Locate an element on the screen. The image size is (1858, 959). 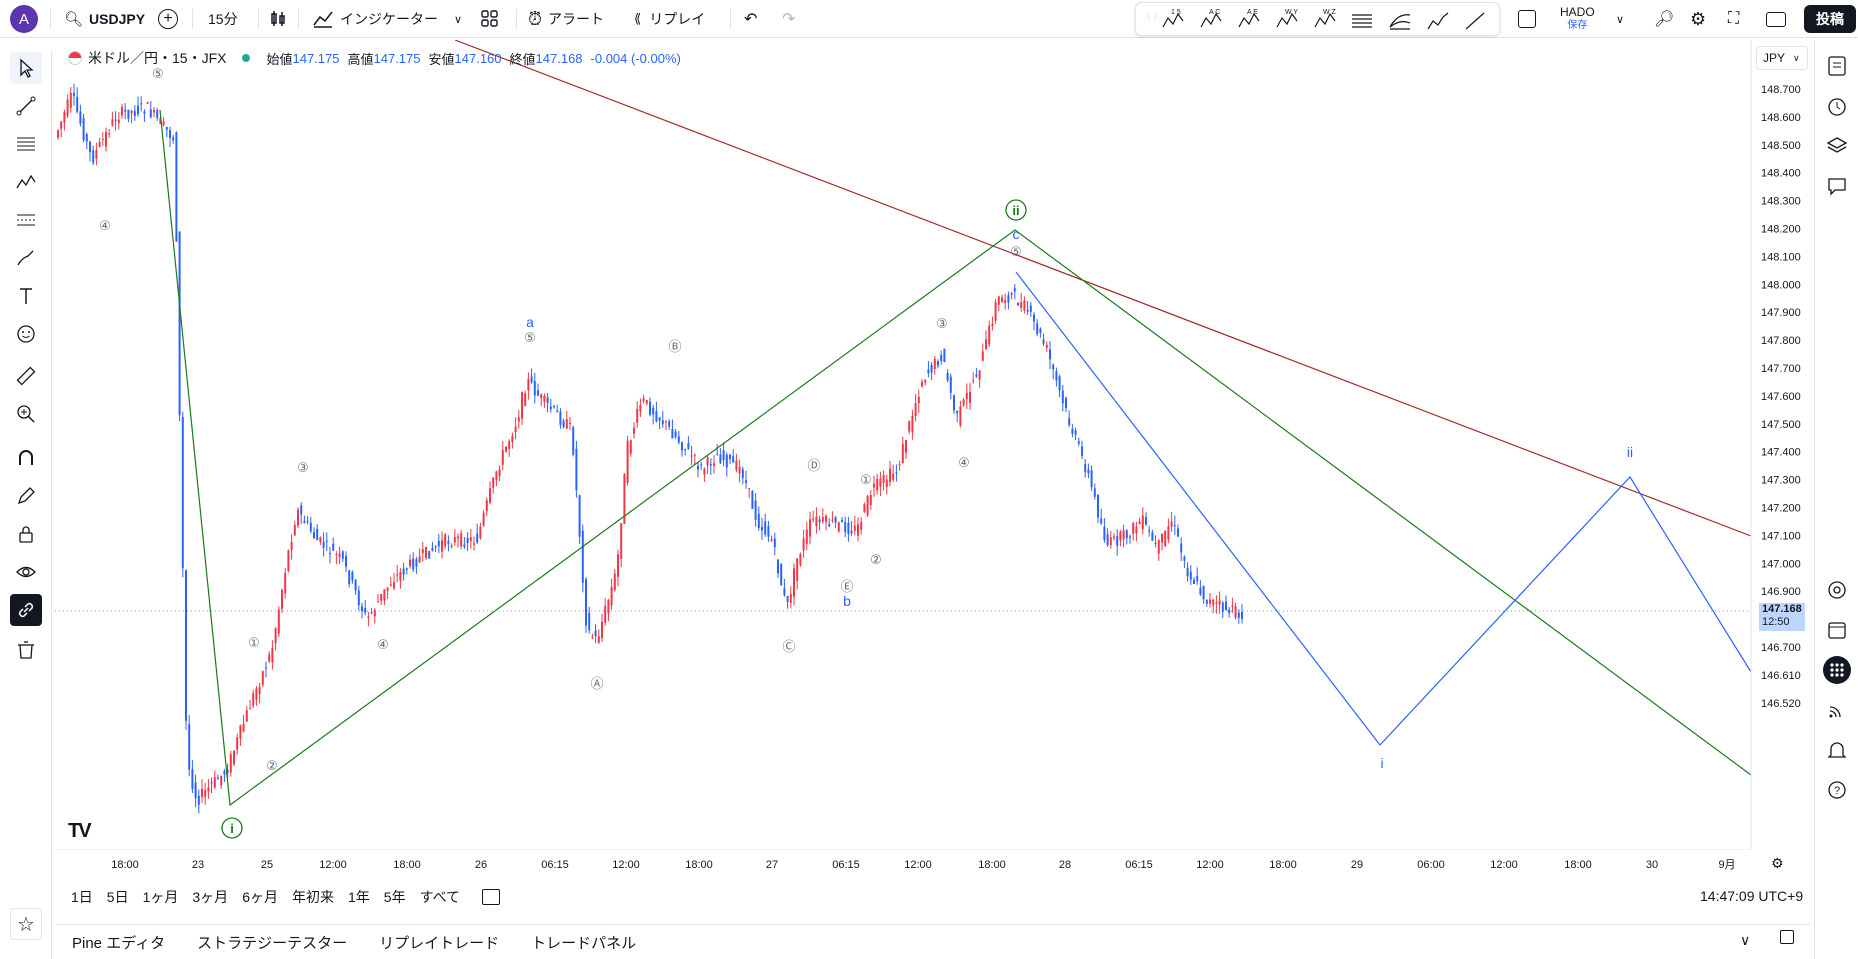
fib-tool is located at coordinates (26, 144).